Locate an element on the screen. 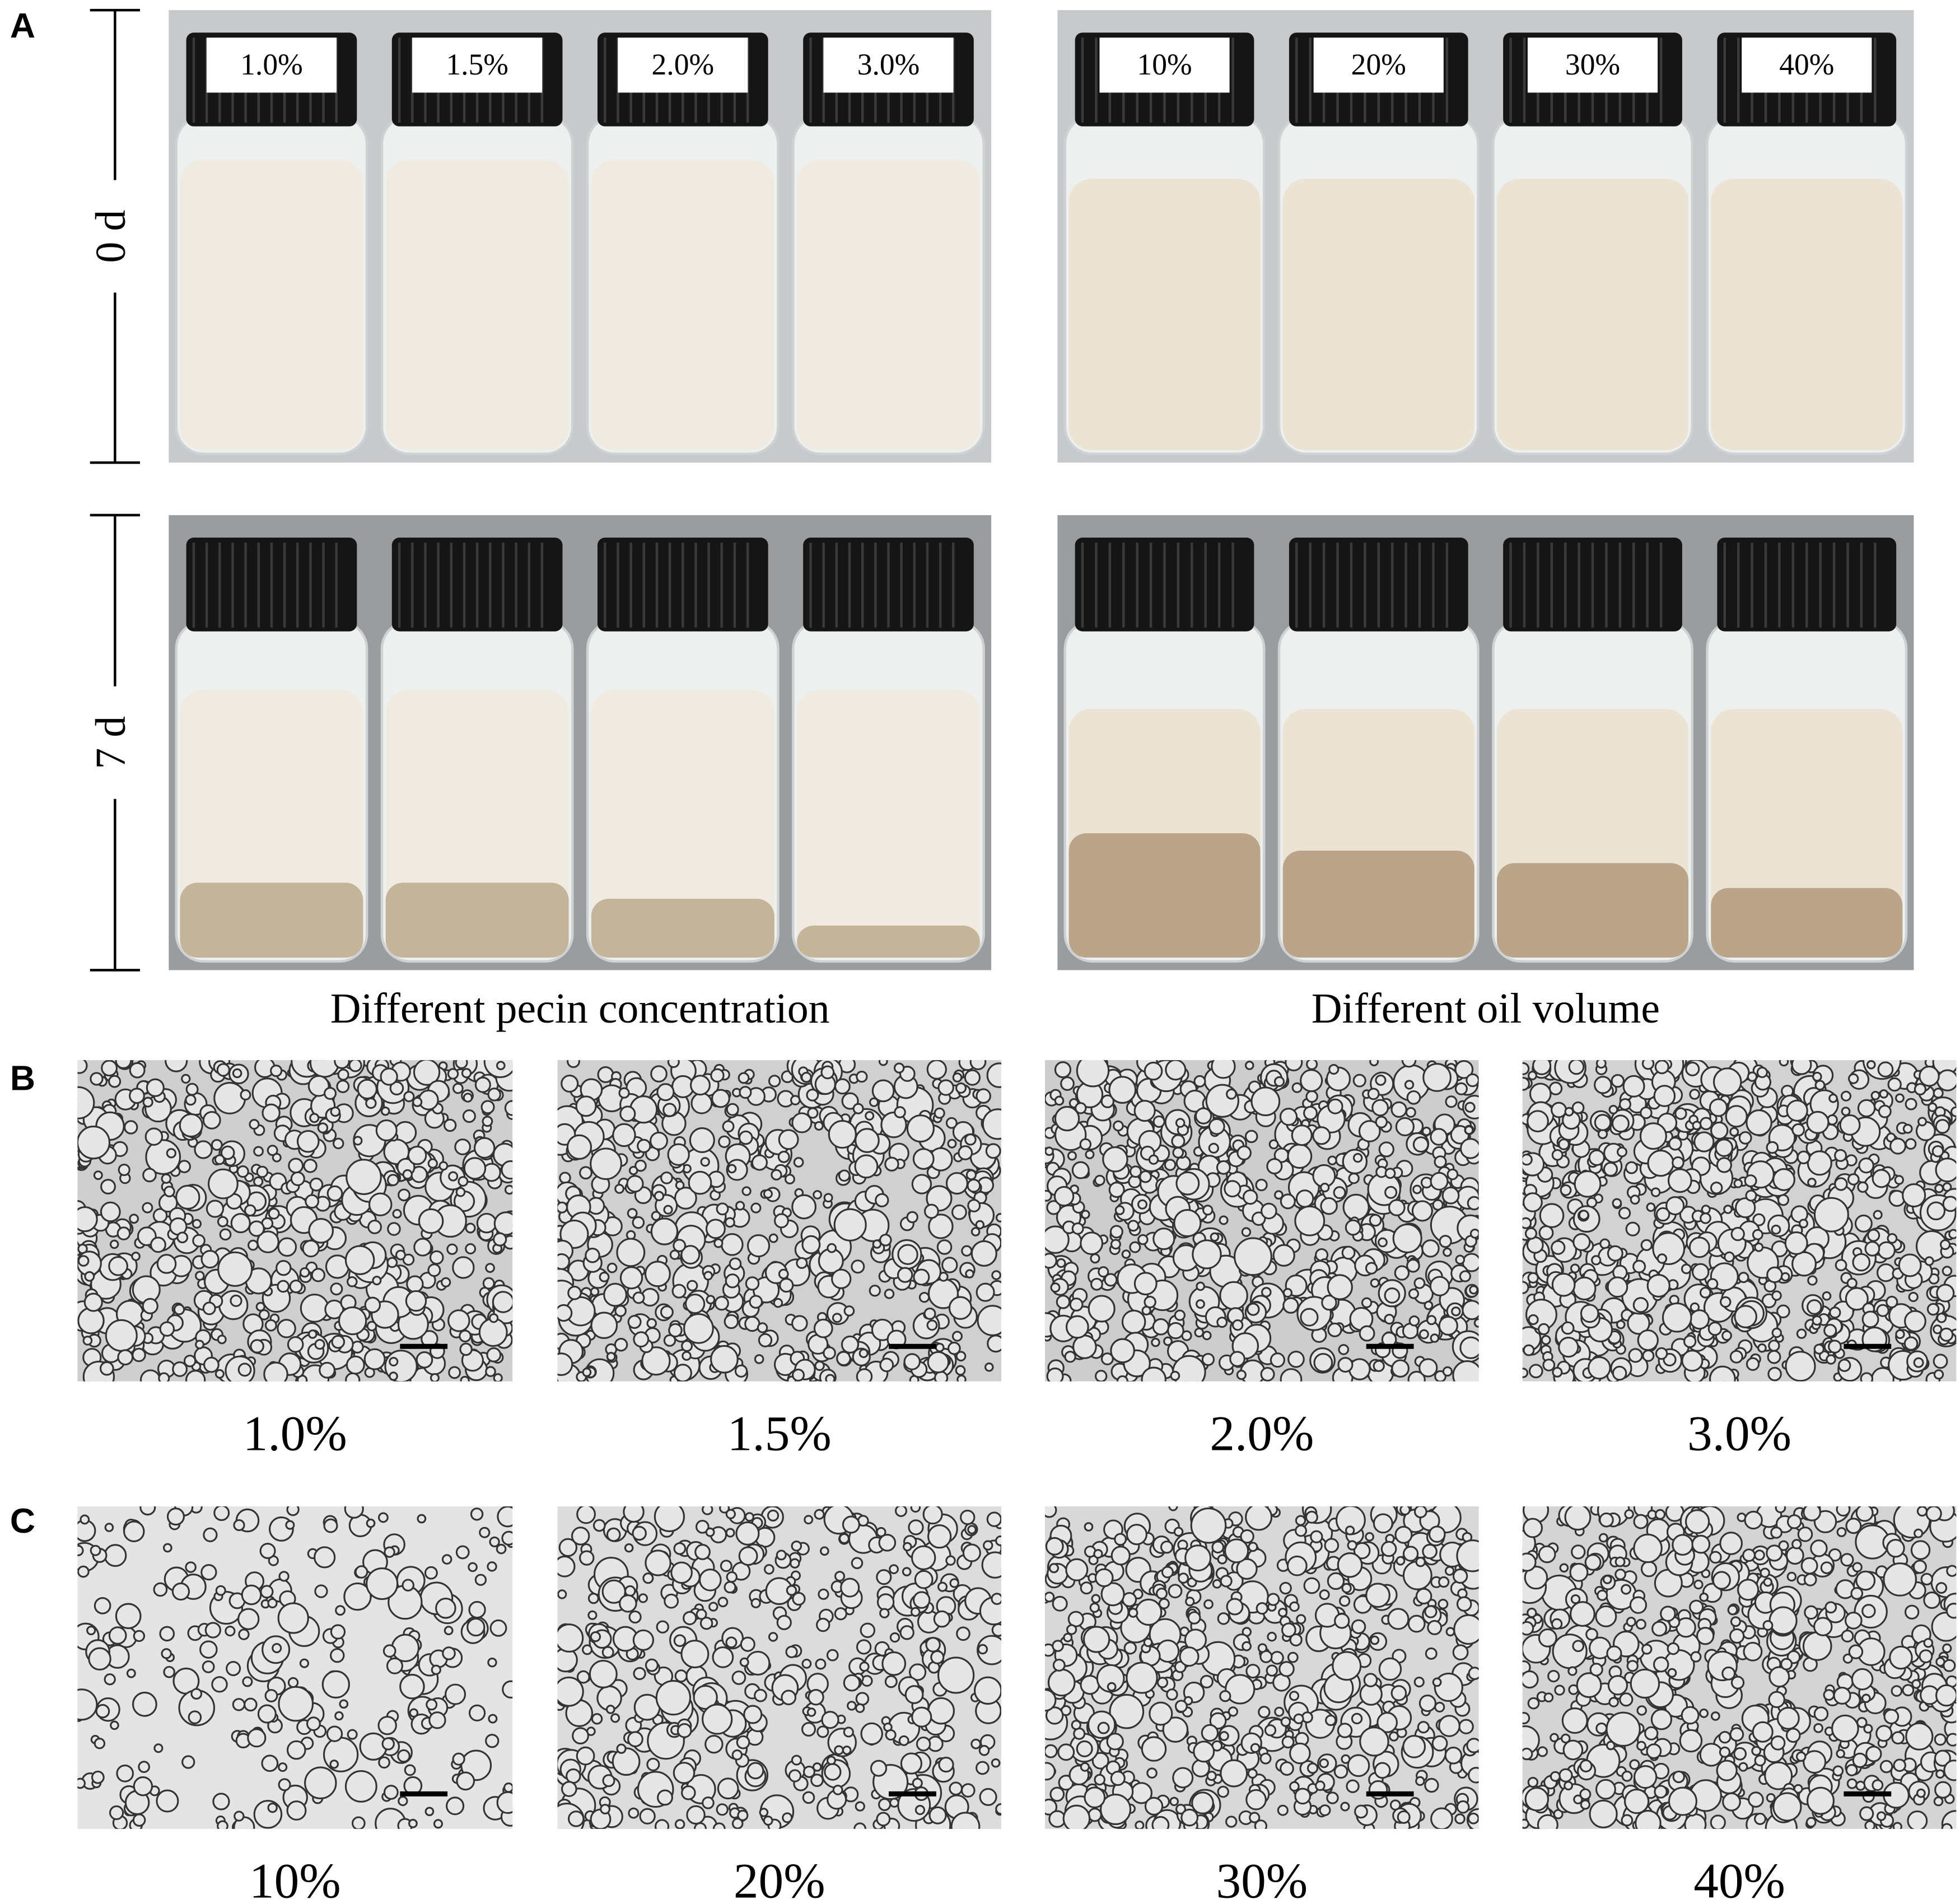 The image size is (1960, 1904). bubbles is located at coordinates (1740, 1221).